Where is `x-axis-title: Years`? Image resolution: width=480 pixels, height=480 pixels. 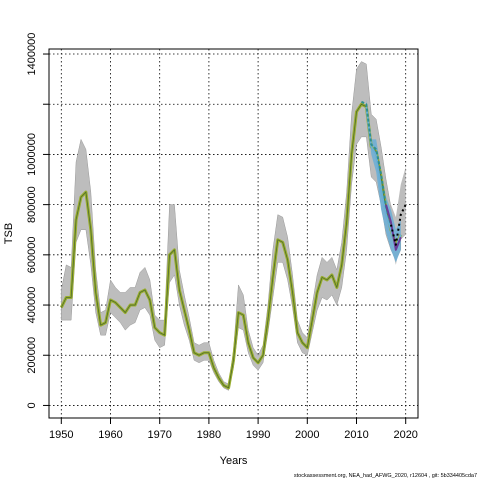
x-axis-title: Years is located at coordinates (234, 461).